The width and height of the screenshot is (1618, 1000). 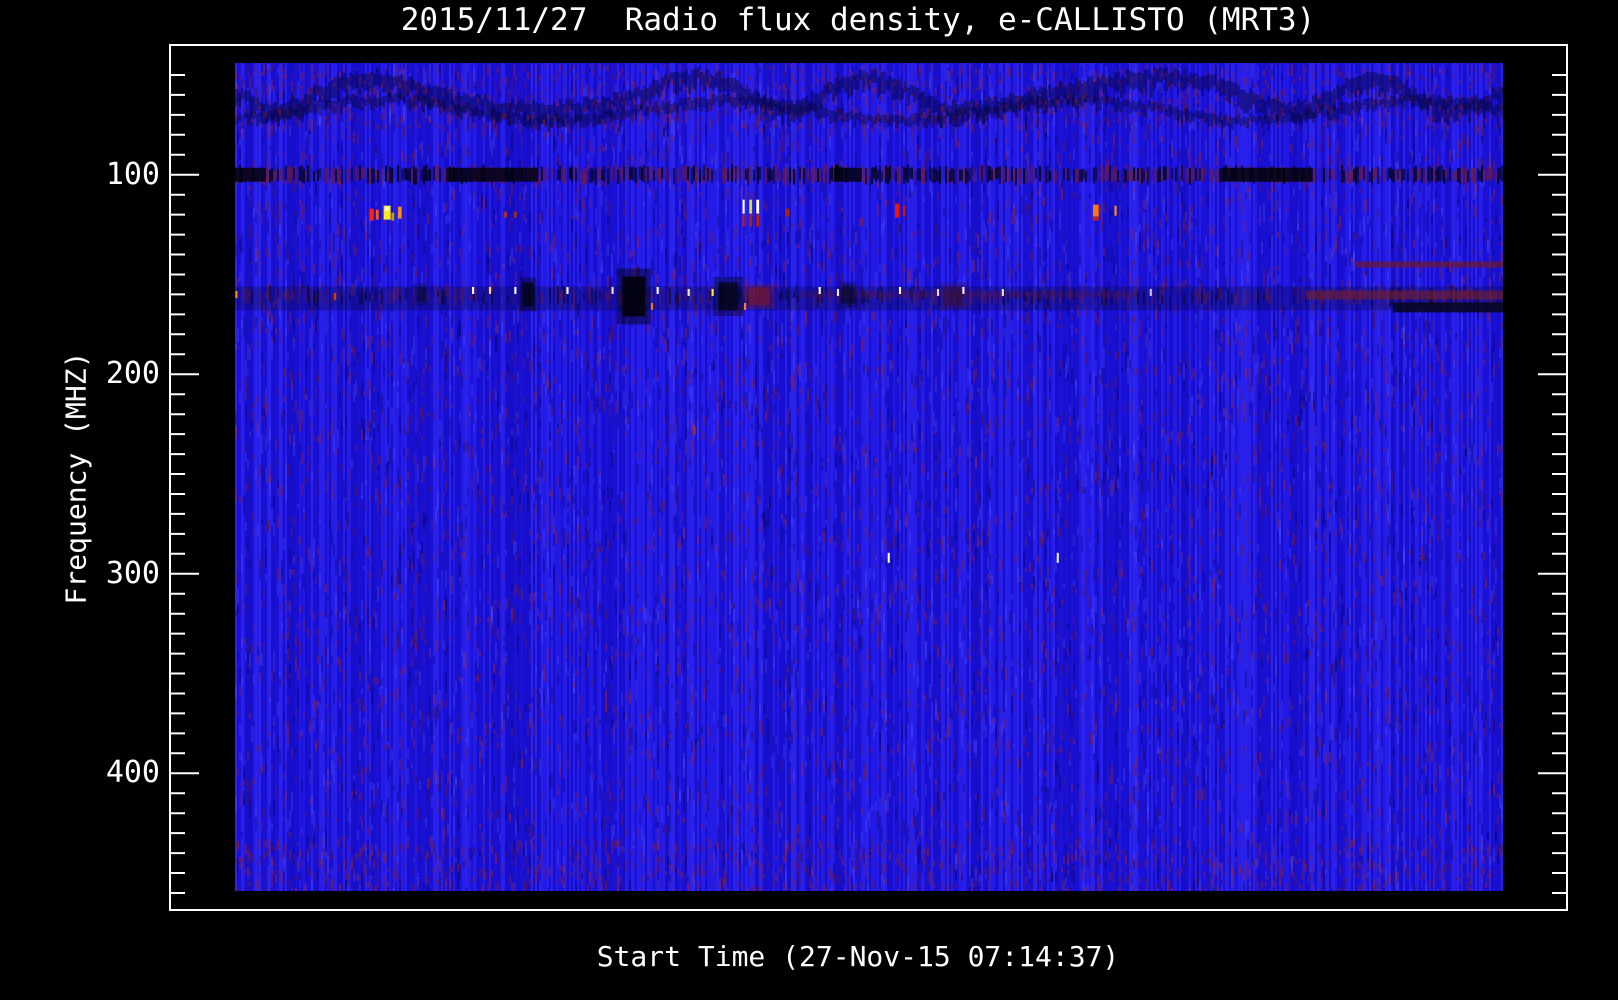 What do you see at coordinates (132, 374) in the screenshot?
I see `y-tick-label: 200` at bounding box center [132, 374].